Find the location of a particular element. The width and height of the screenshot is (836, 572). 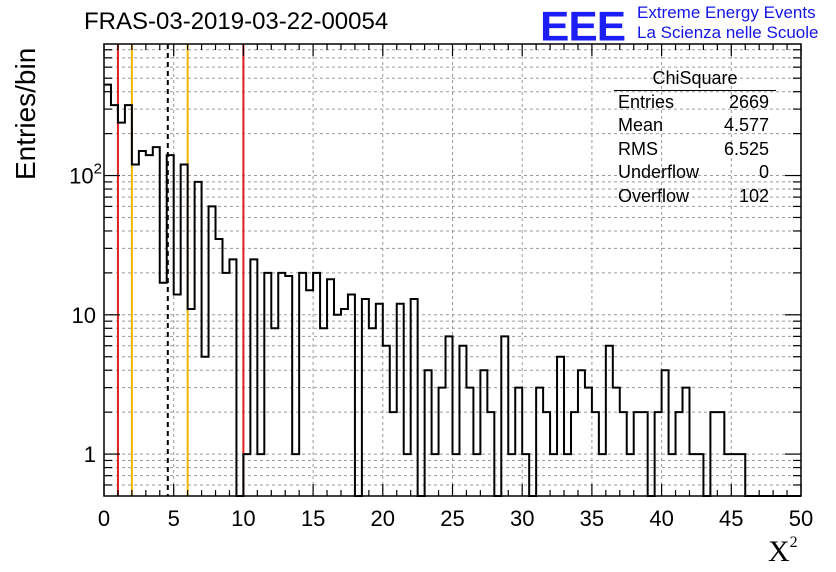

logo-line-2: La Scienza nelle Scuole is located at coordinates (728, 32).